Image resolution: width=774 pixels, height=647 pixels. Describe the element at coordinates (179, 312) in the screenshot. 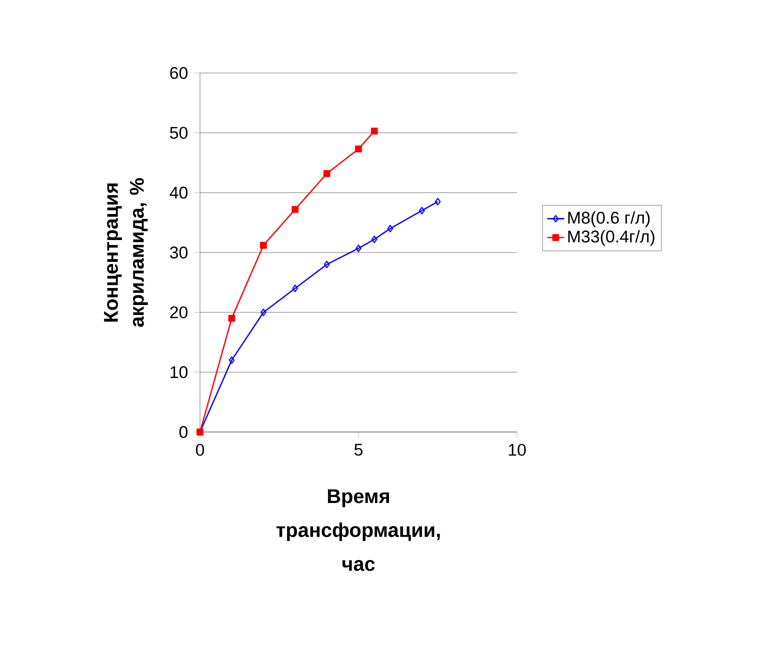

I see `y-tick-label: 20` at that location.